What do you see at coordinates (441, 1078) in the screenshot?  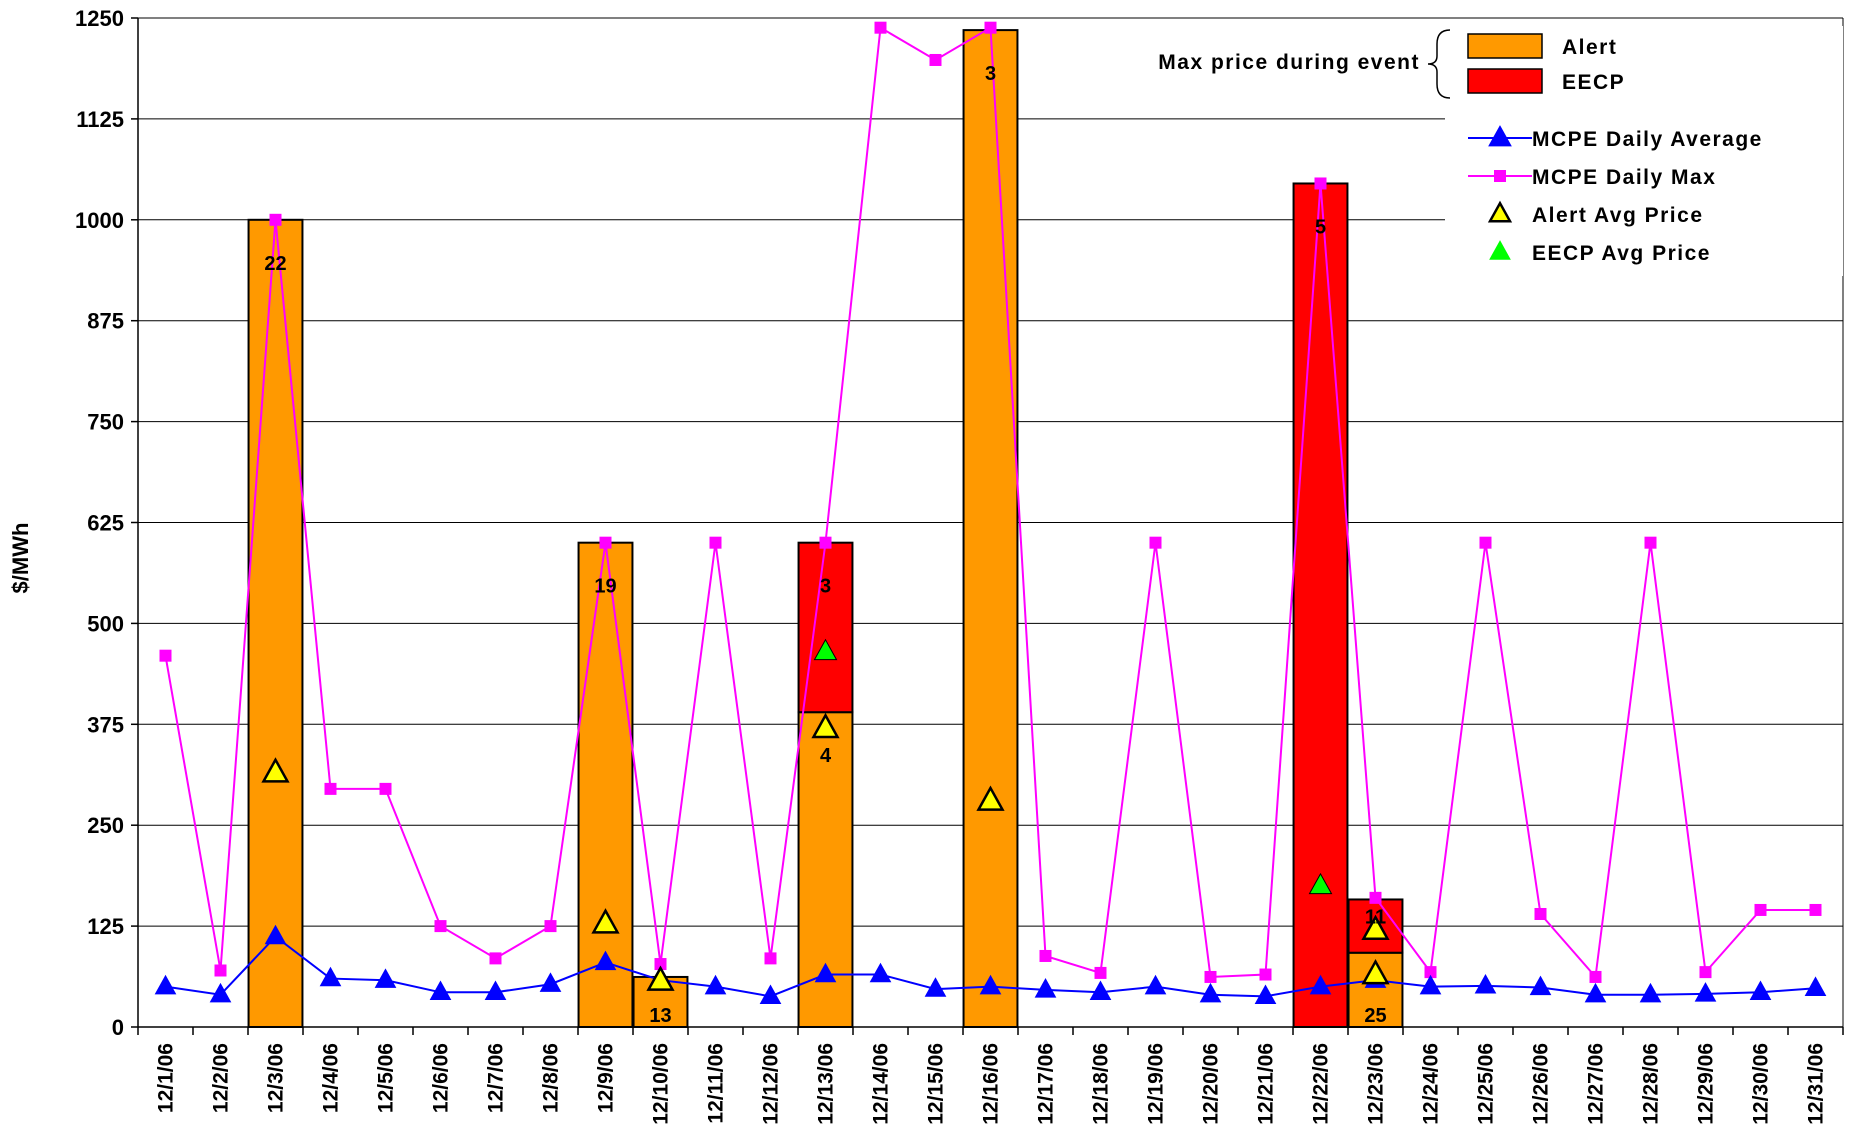 I see `x-tick-label: 12/6/06` at bounding box center [441, 1078].